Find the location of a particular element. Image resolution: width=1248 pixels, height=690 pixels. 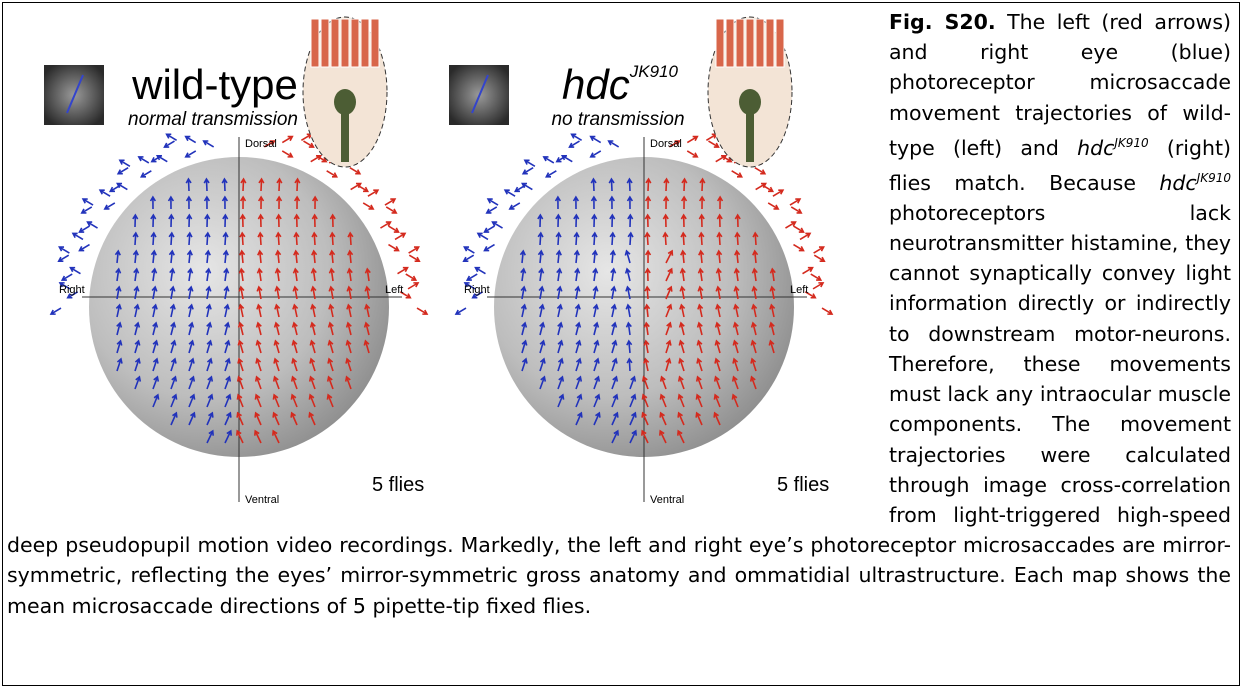

caption-label: Fig. S20. is located at coordinates (942, 22).